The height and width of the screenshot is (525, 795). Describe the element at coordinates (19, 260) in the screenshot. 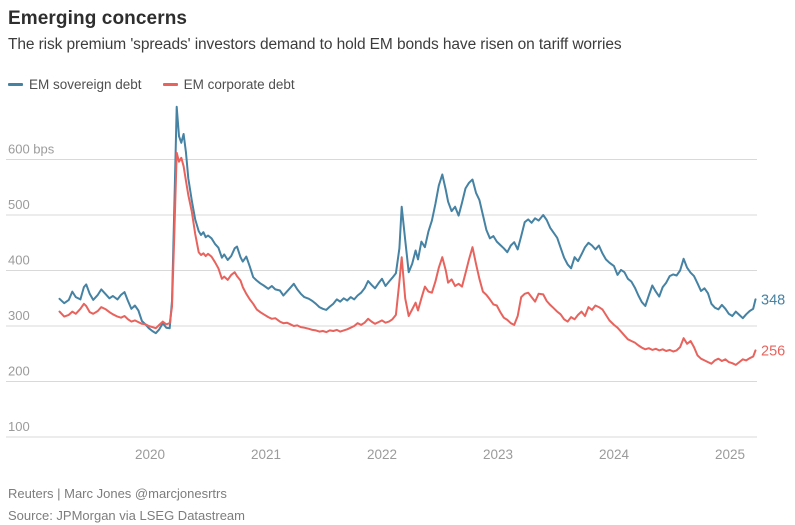

I see `y-tick-label: 400` at that location.